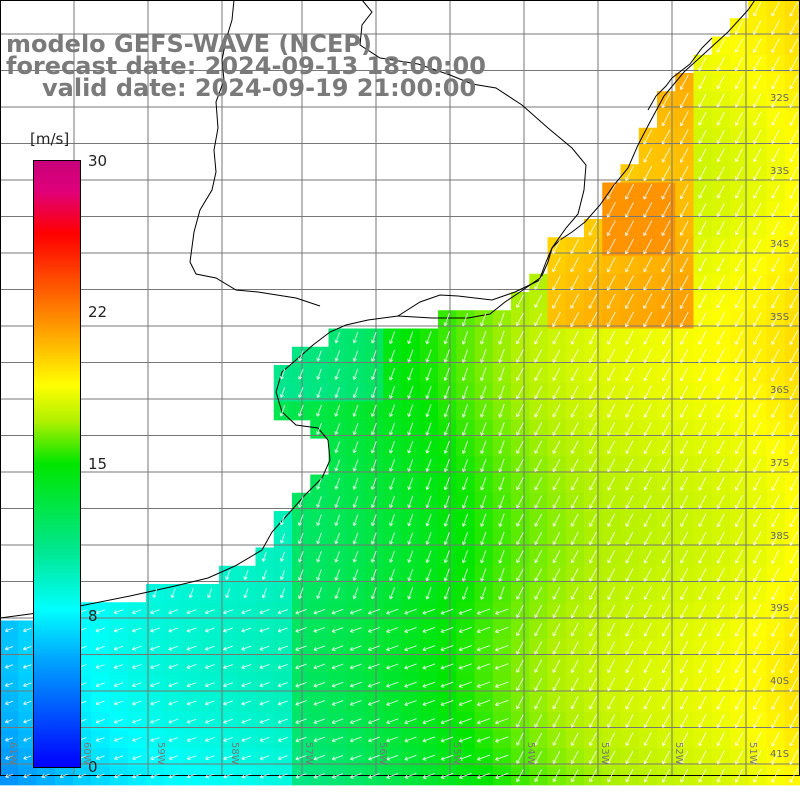 The width and height of the screenshot is (800, 800). Describe the element at coordinates (780, 608) in the screenshot. I see `lat-label: 39S` at that location.